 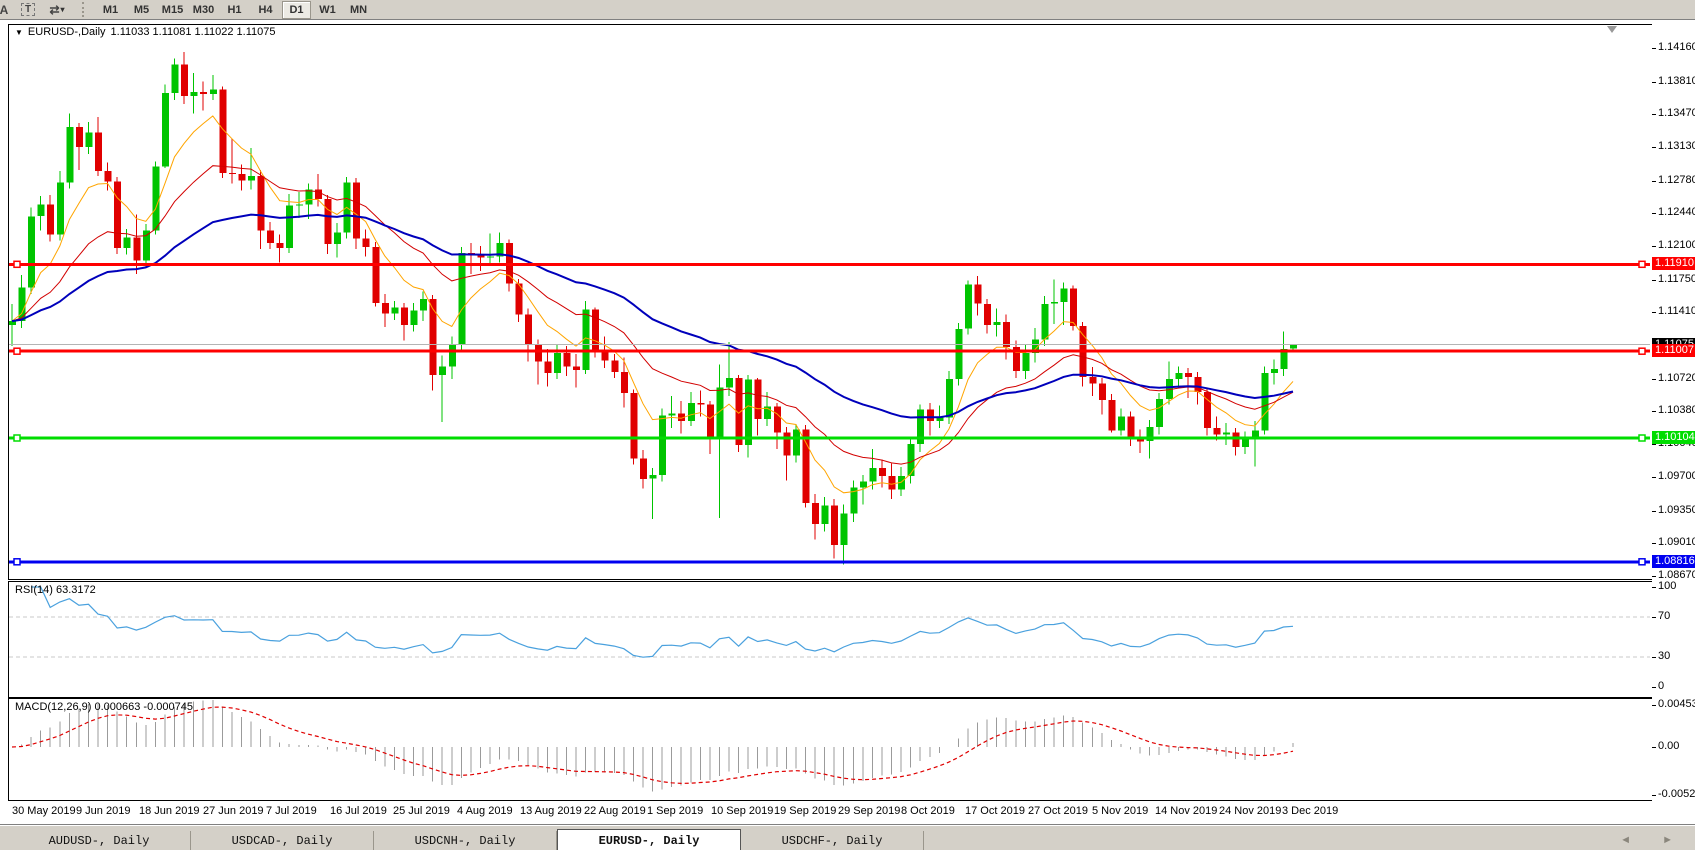 I want to click on timeframe-button-mn: MN, so click(x=358, y=9).